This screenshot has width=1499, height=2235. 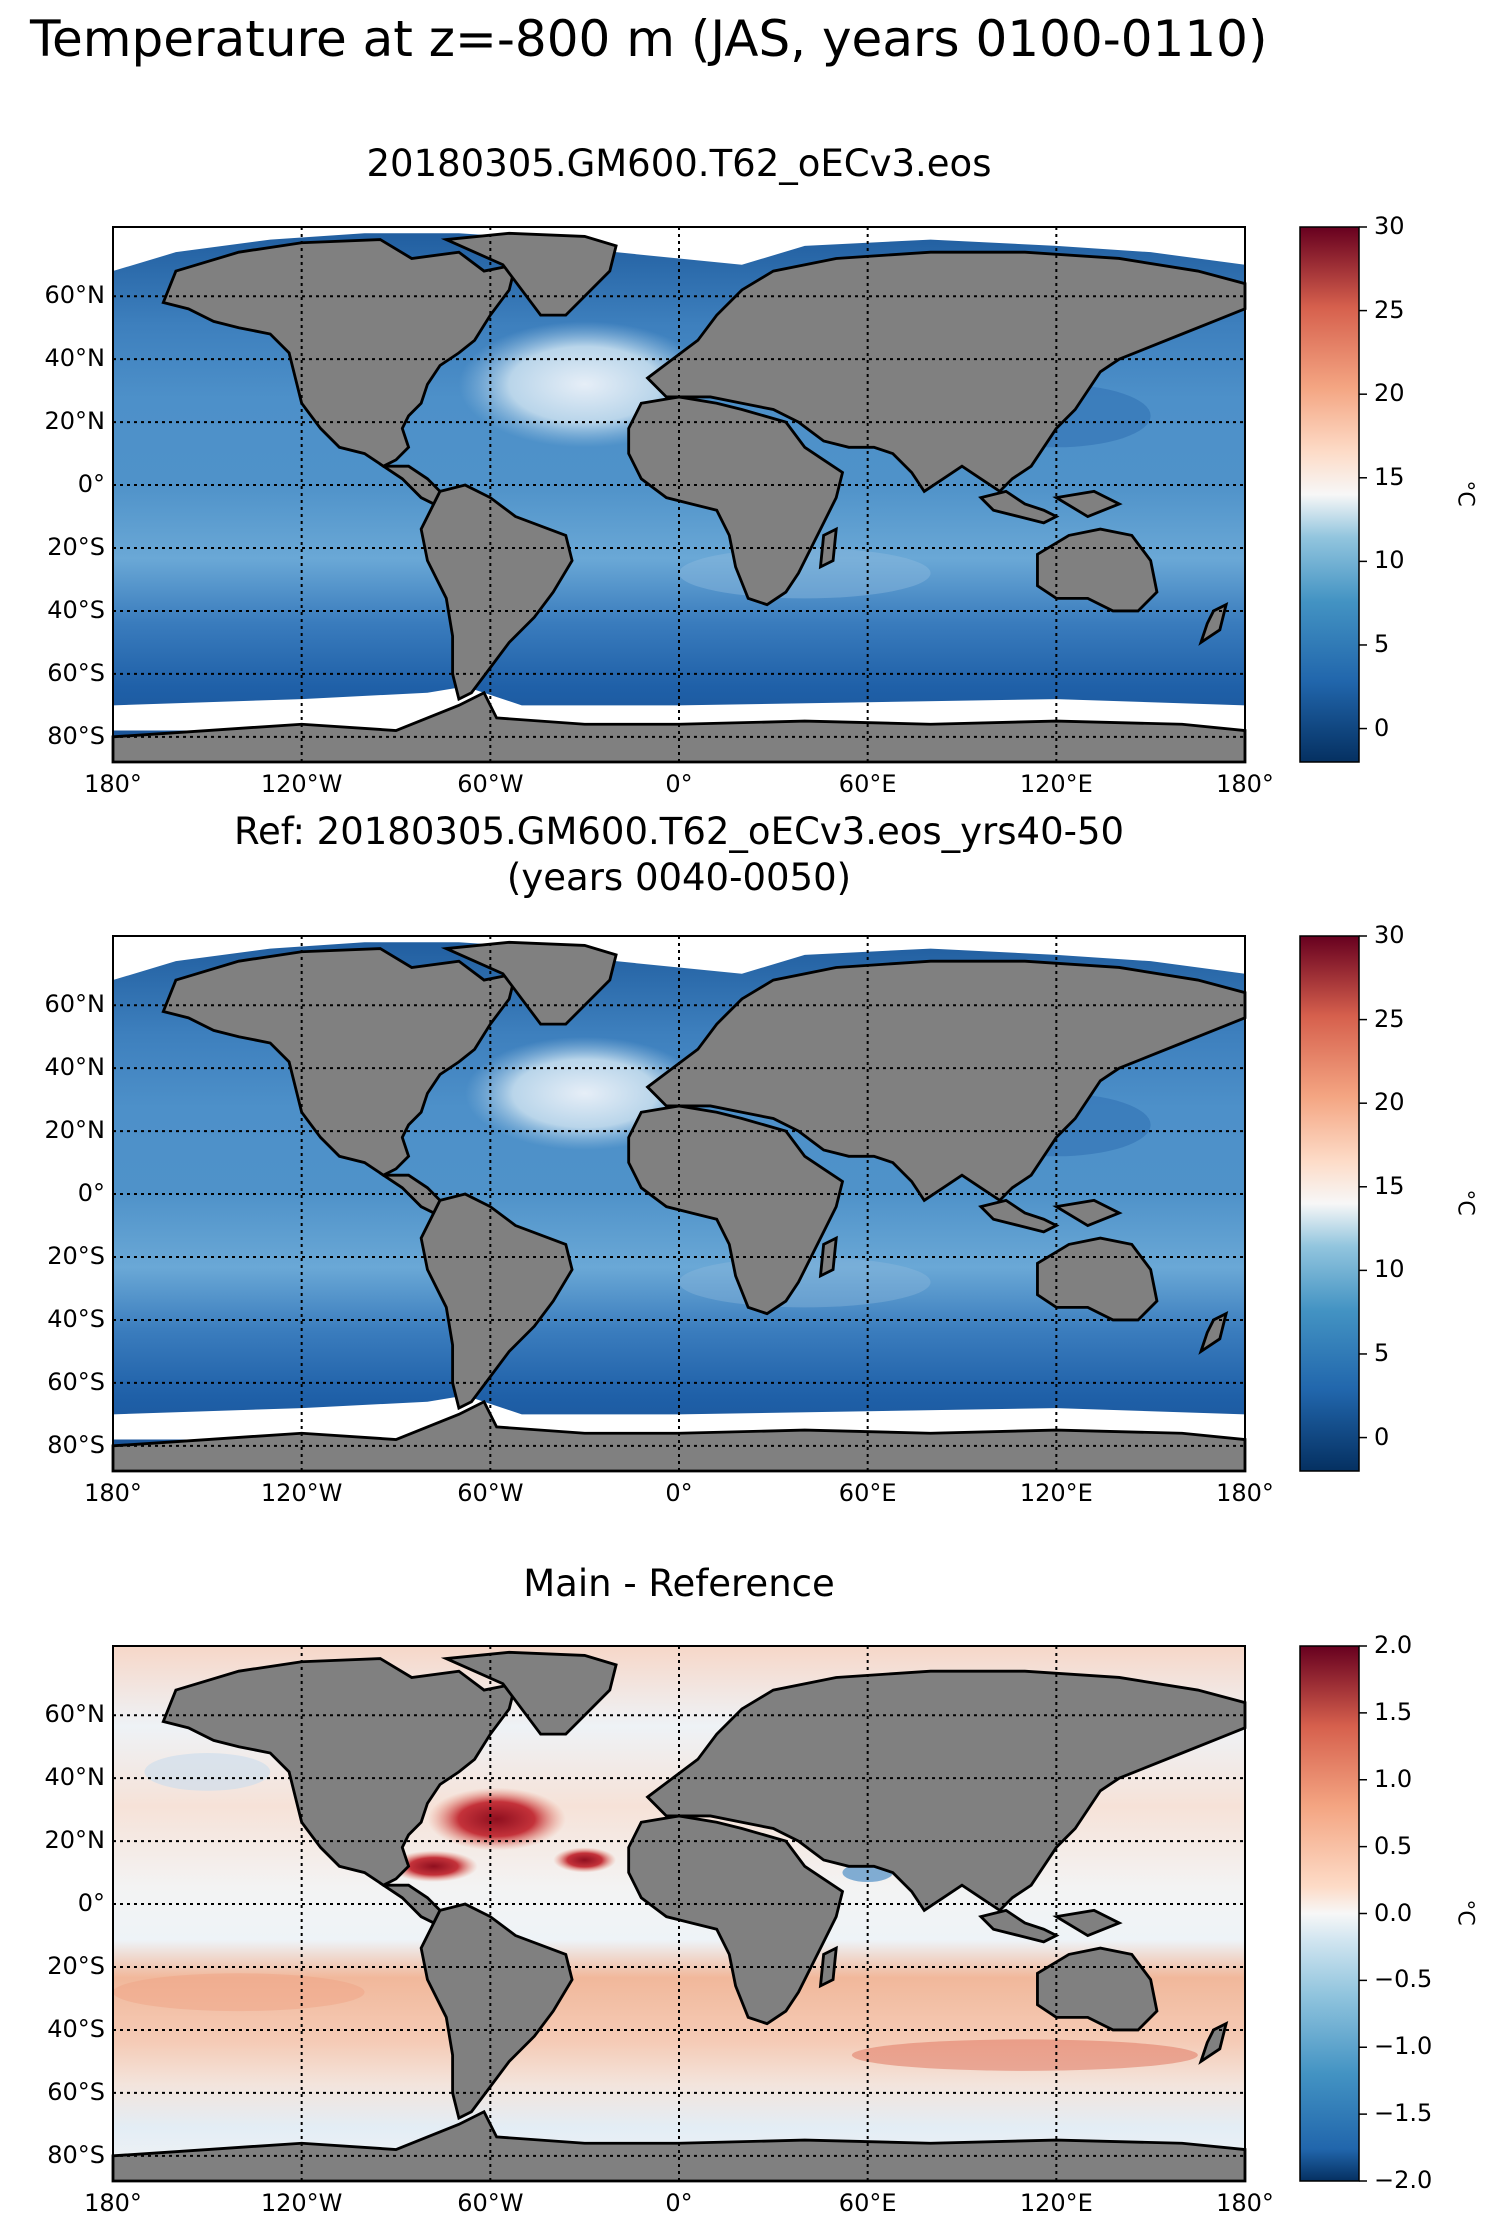 What do you see at coordinates (679, 163) in the screenshot?
I see `panel-1-title: 20180305.GM600.T62_oECv3.eos` at bounding box center [679, 163].